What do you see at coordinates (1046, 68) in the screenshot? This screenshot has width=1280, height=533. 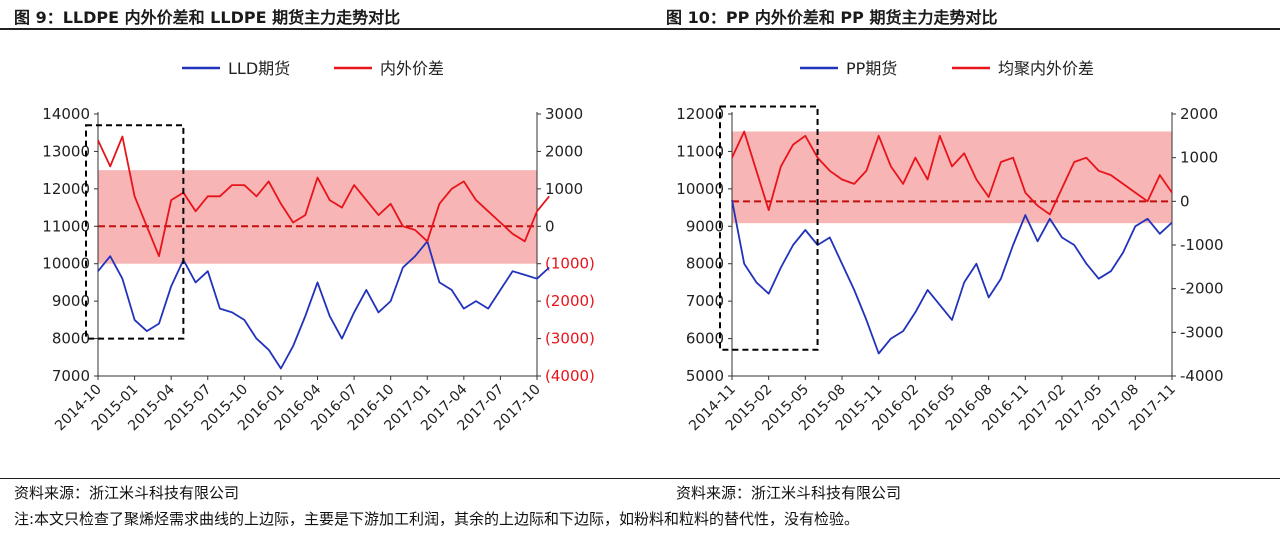 I see `legend-label: 均聚内外价差` at bounding box center [1046, 68].